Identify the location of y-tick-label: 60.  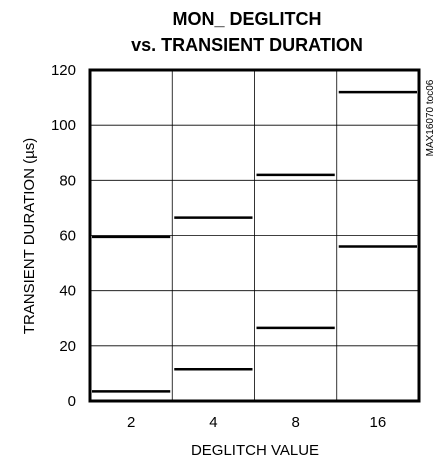
(67, 236).